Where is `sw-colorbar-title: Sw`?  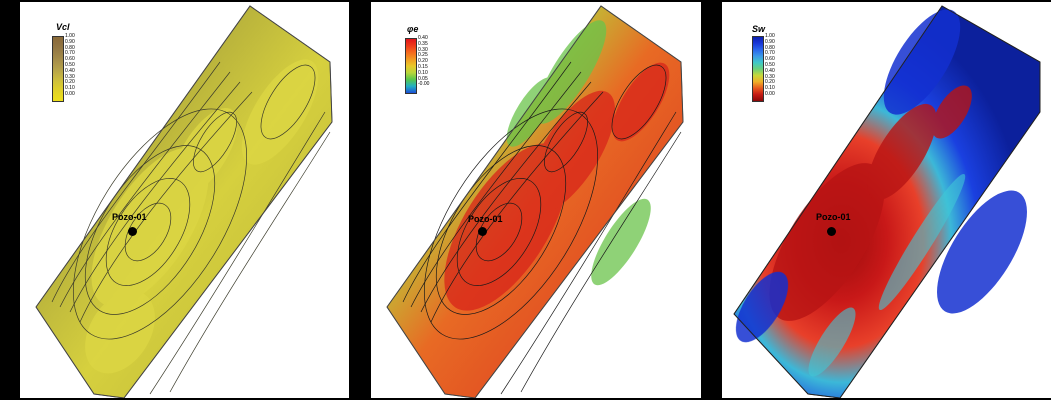
sw-colorbar-title: Sw is located at coordinates (759, 29).